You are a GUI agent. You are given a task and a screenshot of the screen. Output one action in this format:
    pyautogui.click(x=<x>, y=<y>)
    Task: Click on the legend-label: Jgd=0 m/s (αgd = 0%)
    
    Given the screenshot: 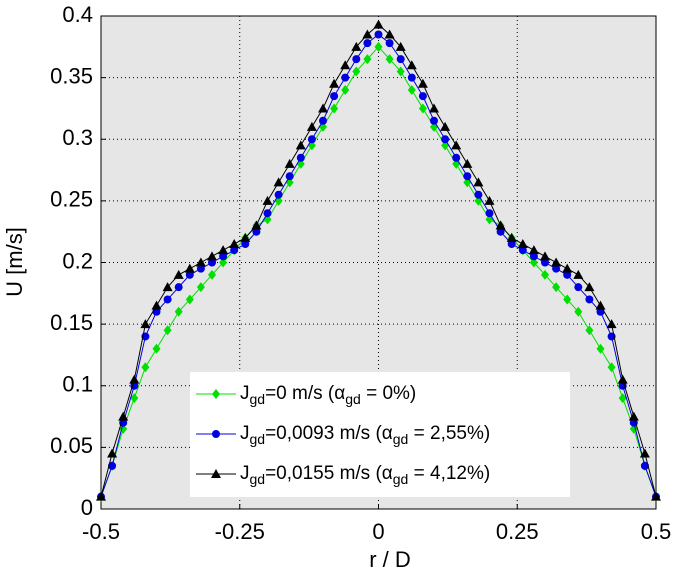 What is the action you would take?
    pyautogui.click(x=328, y=395)
    